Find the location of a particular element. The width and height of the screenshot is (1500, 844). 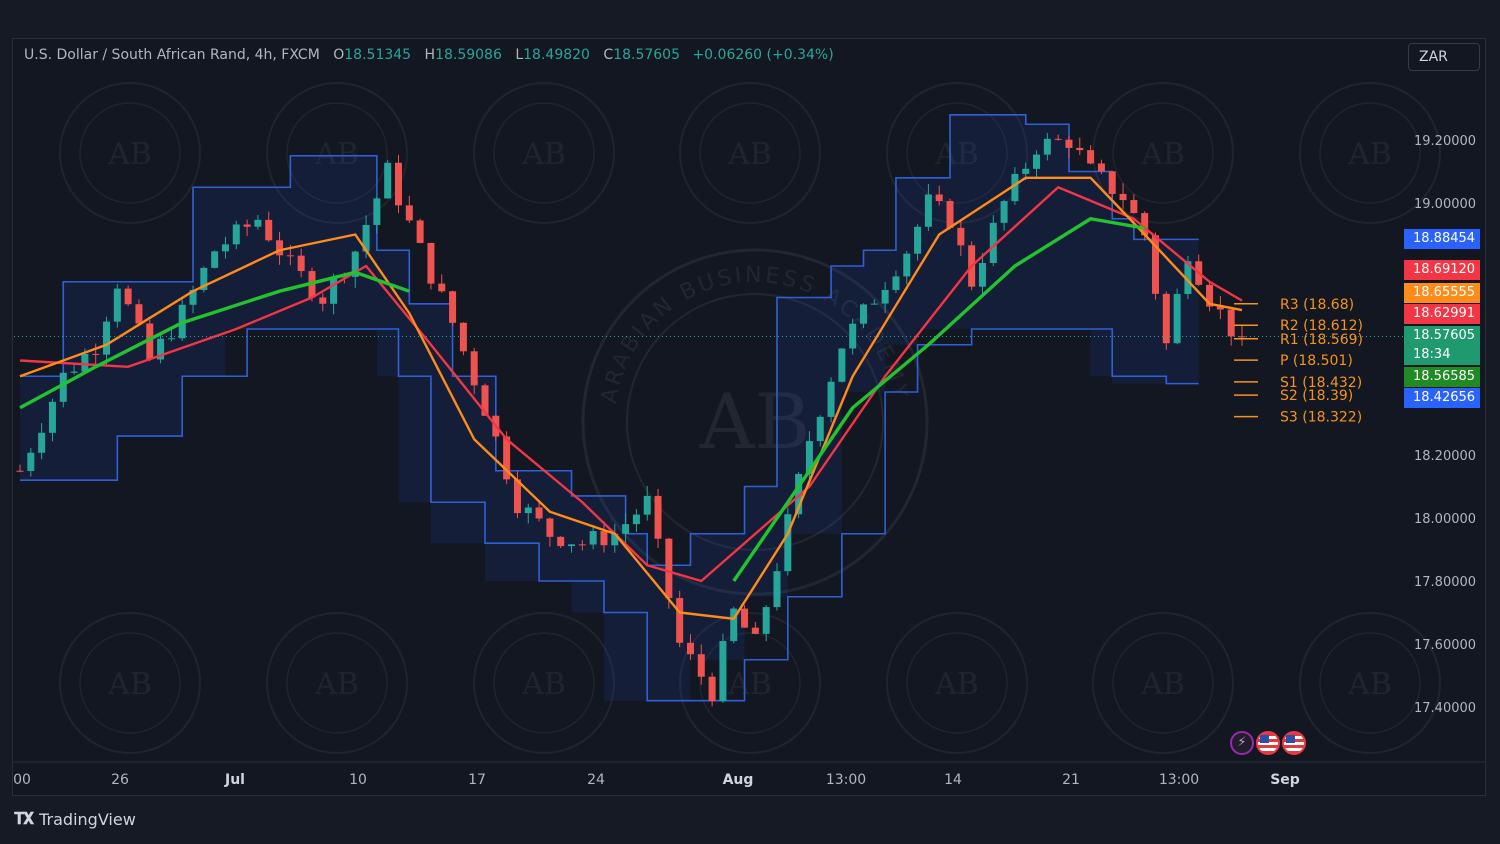

pivot-level: S1 (18.432) is located at coordinates (1298, 383).